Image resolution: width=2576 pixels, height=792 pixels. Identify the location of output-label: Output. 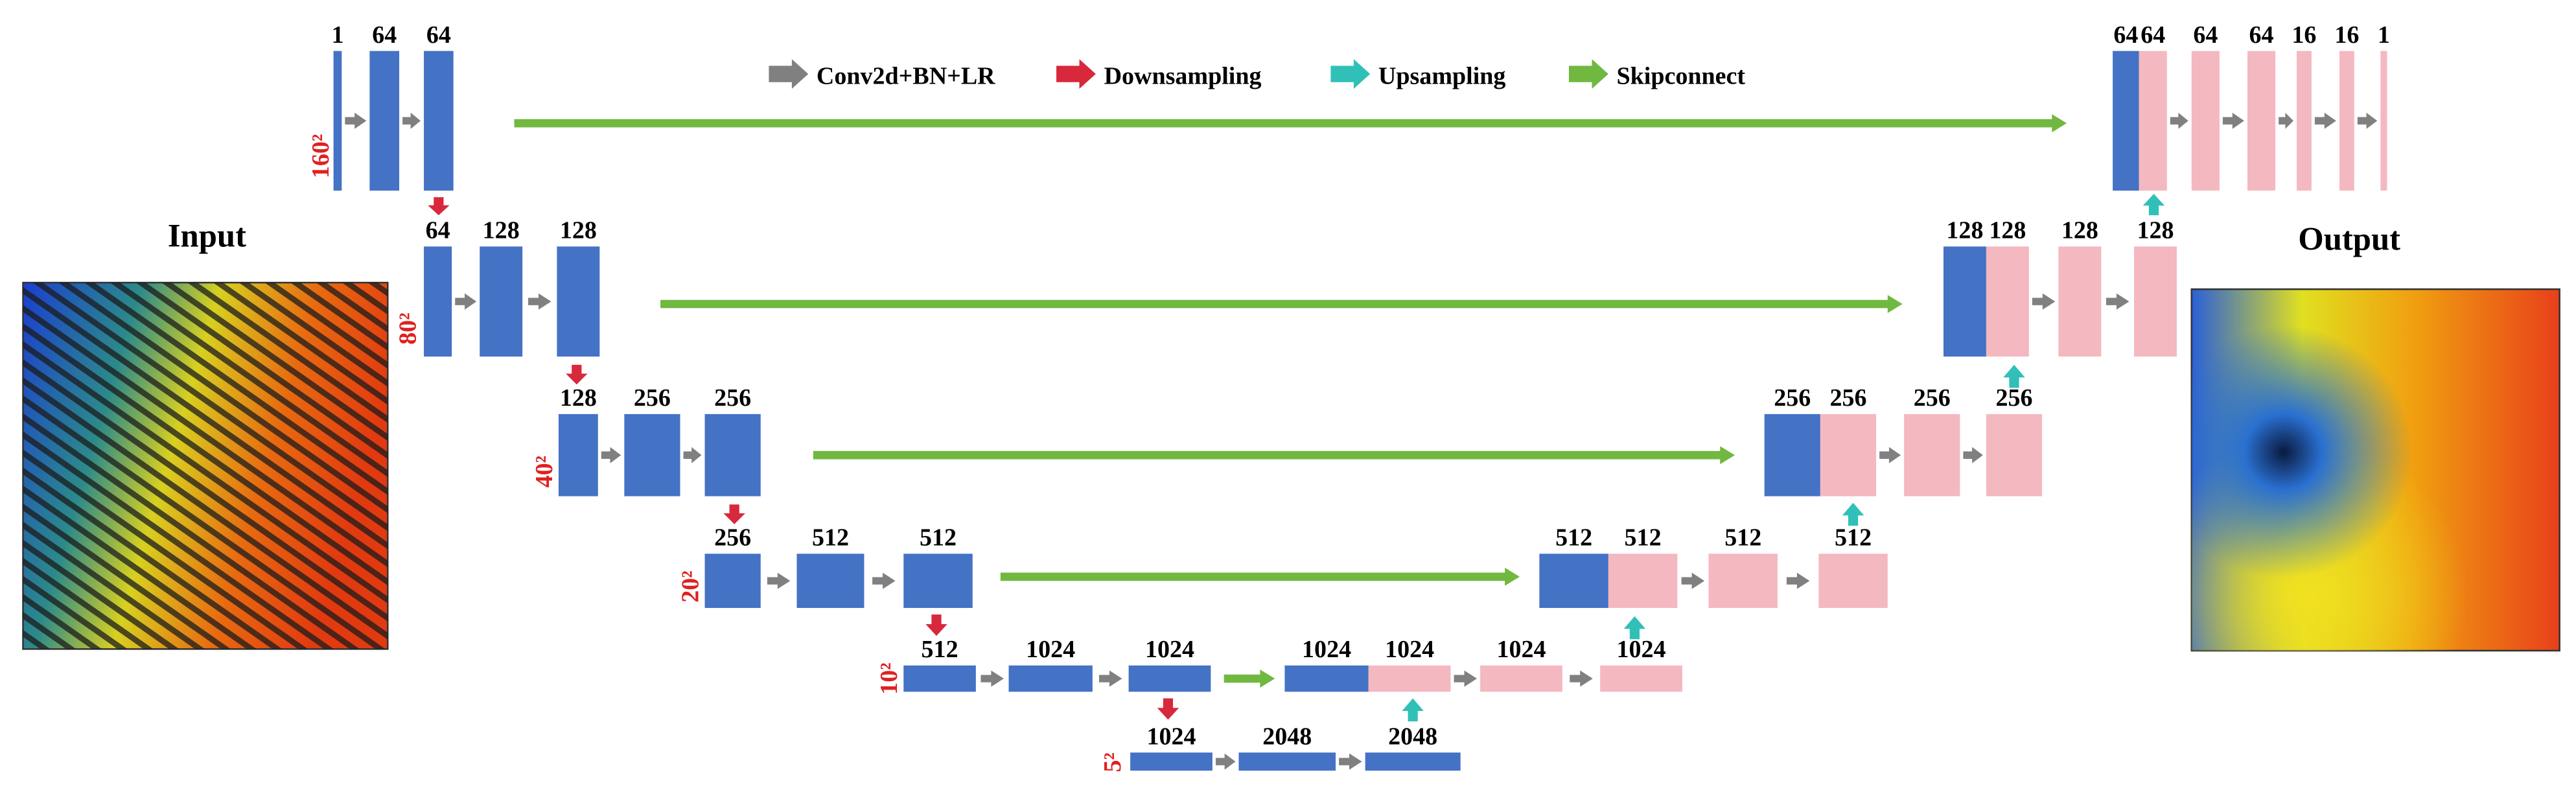
(2349, 238).